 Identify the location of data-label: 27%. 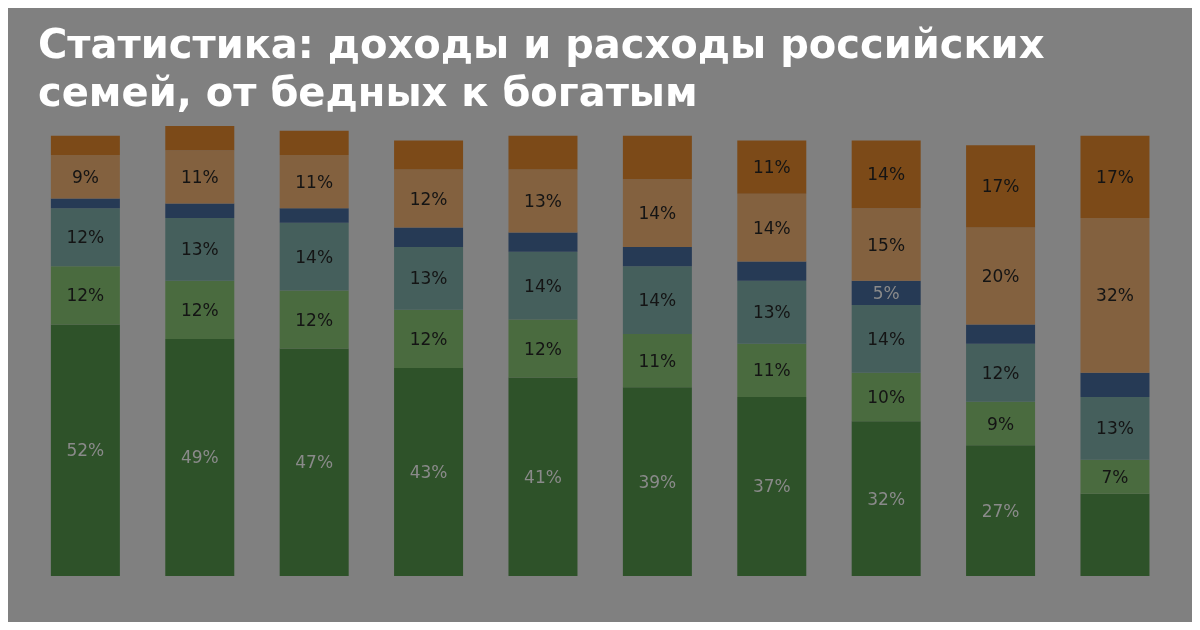
(1000, 510).